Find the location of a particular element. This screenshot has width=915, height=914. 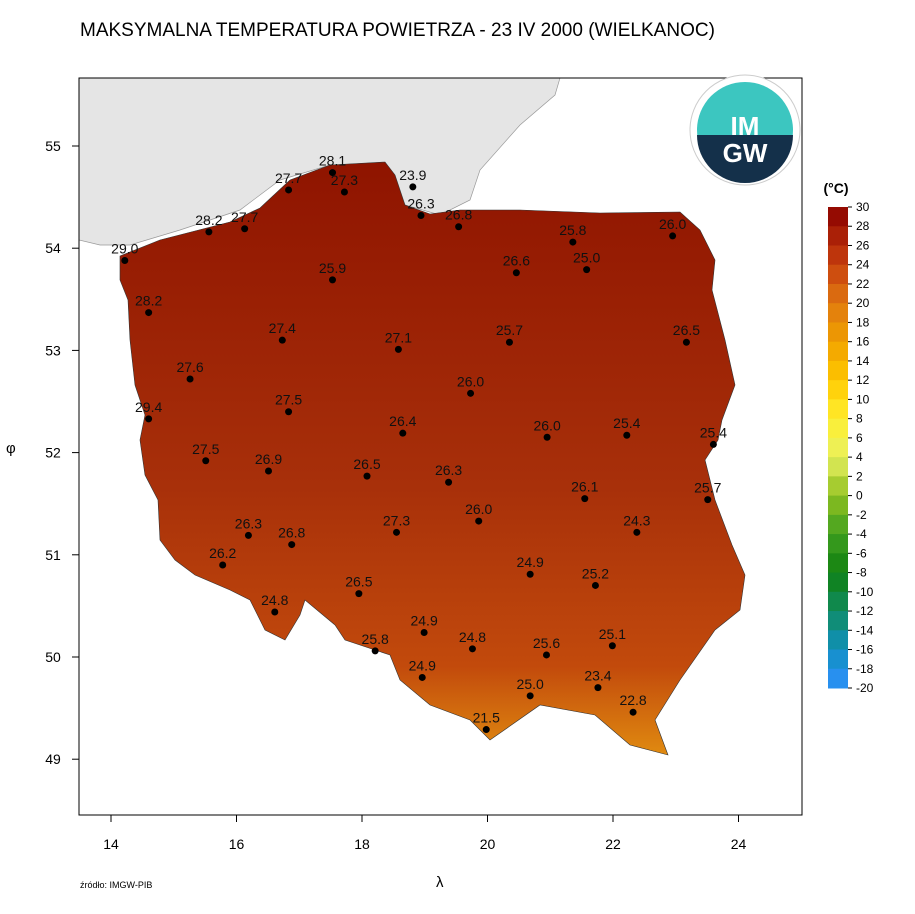

station: 25.8 is located at coordinates (573, 234).